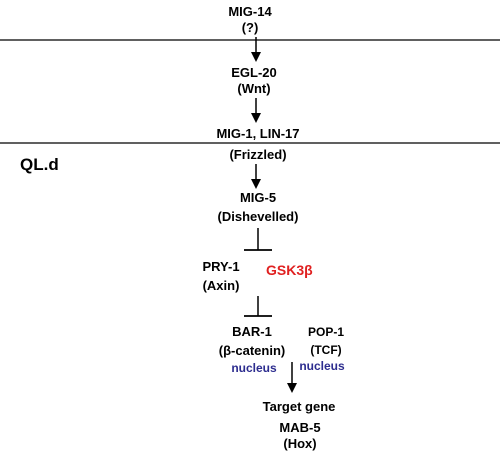 The image size is (500, 456). What do you see at coordinates (220, 266) in the screenshot?
I see `pry1-label: PRY-1` at bounding box center [220, 266].